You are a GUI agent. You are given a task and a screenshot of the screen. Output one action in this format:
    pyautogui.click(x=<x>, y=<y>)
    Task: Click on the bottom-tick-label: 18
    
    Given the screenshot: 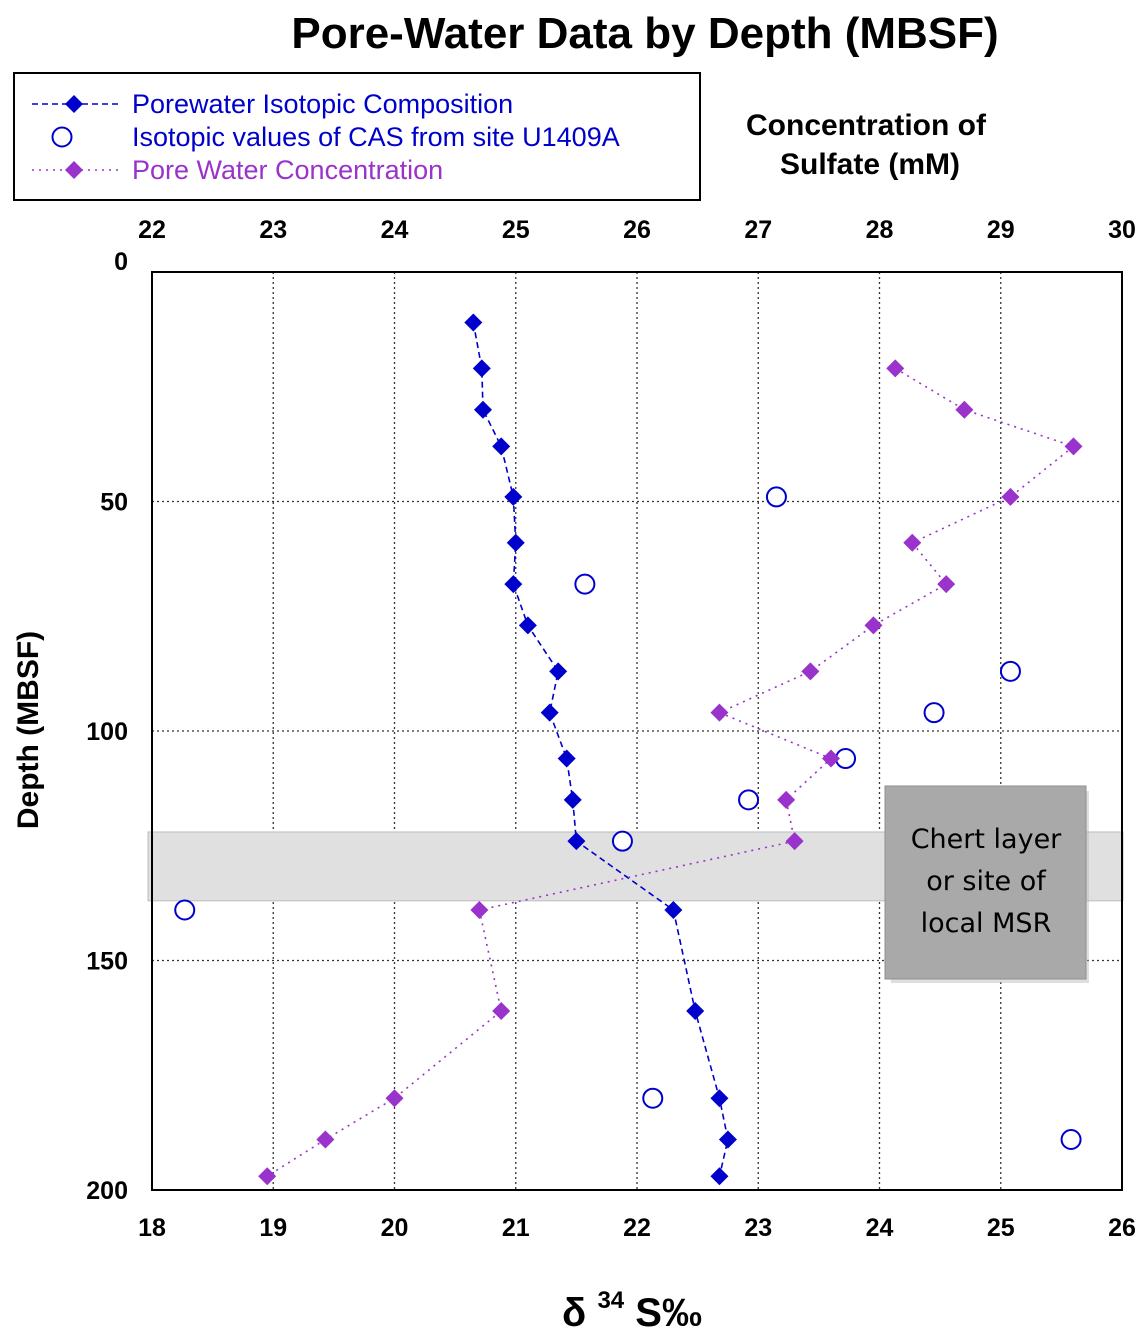 What is the action you would take?
    pyautogui.click(x=152, y=1228)
    